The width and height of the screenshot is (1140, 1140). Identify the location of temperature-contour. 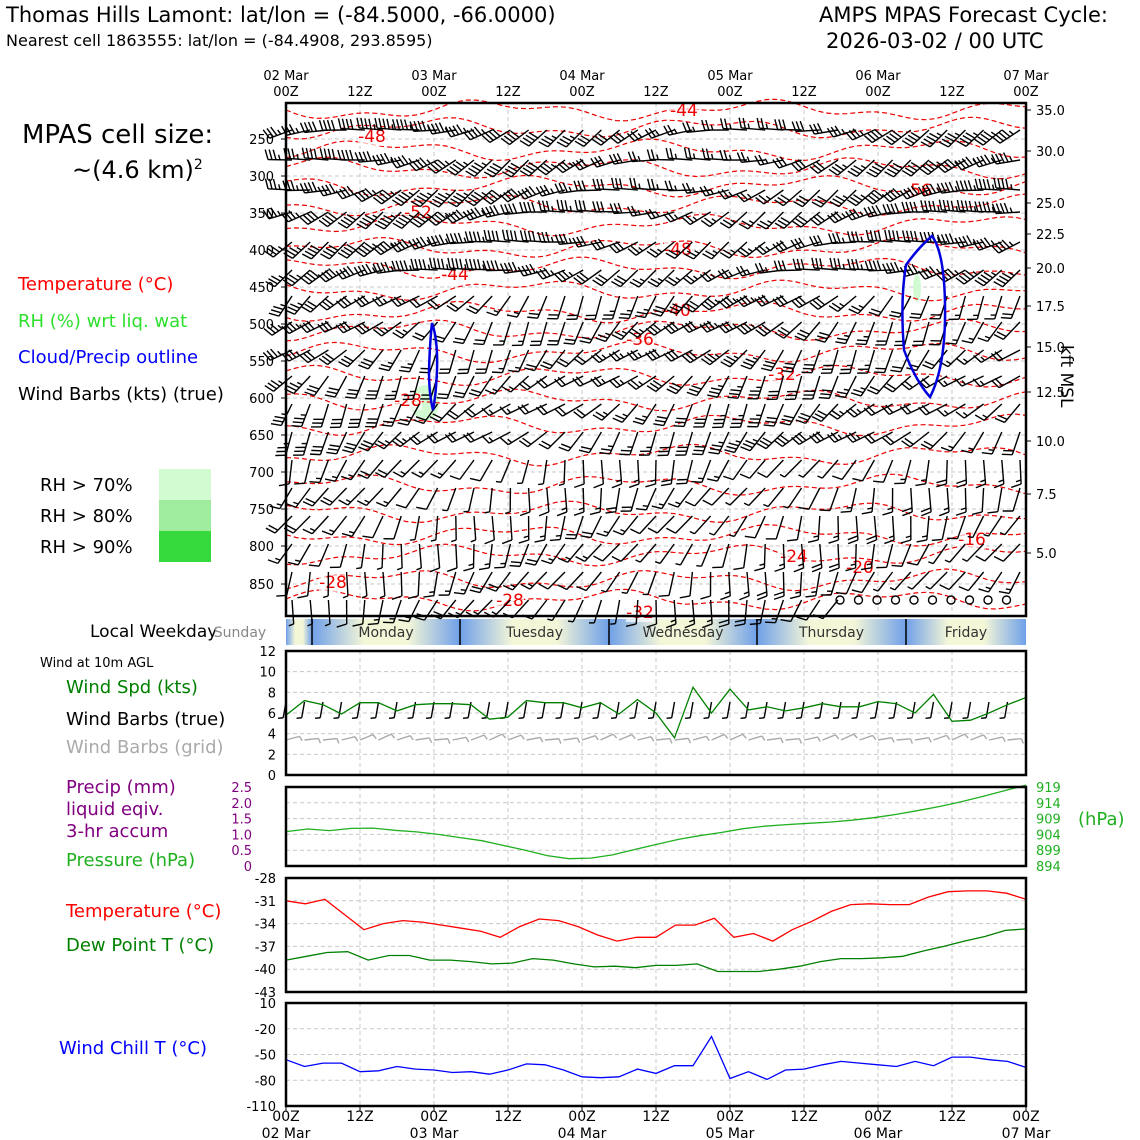
(656, 168).